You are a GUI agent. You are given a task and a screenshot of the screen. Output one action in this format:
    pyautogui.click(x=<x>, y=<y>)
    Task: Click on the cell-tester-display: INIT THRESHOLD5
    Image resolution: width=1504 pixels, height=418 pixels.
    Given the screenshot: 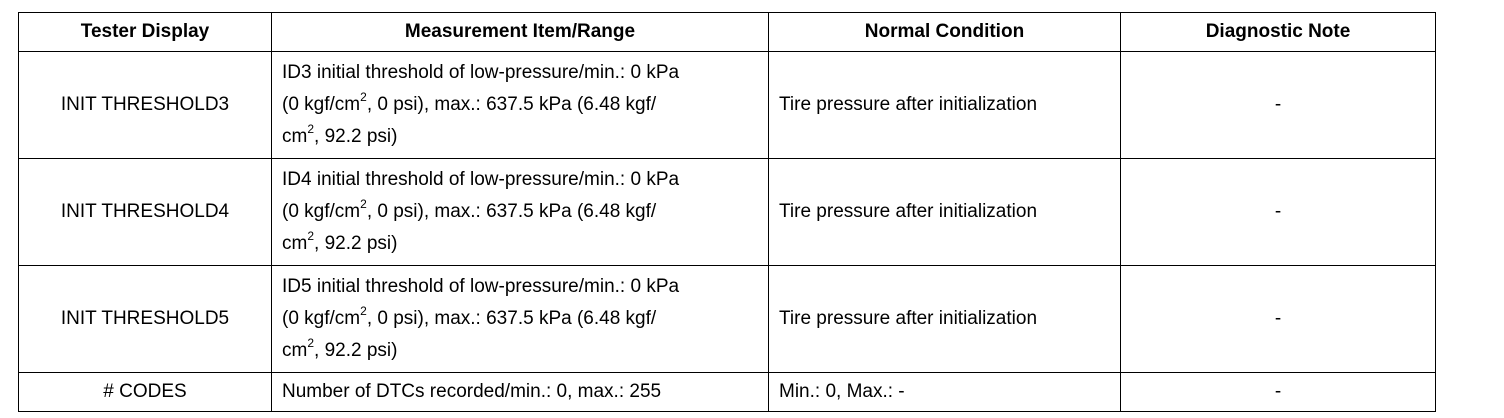 What is the action you would take?
    pyautogui.click(x=145, y=319)
    